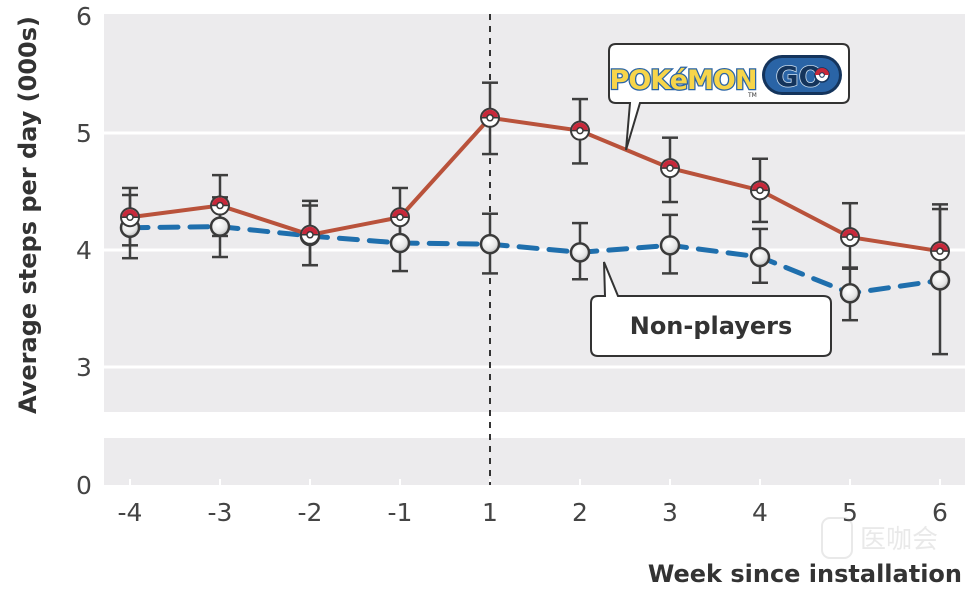 The height and width of the screenshot is (595, 975). What do you see at coordinates (805, 574) in the screenshot?
I see `x-axis-title: Week since installation` at bounding box center [805, 574].